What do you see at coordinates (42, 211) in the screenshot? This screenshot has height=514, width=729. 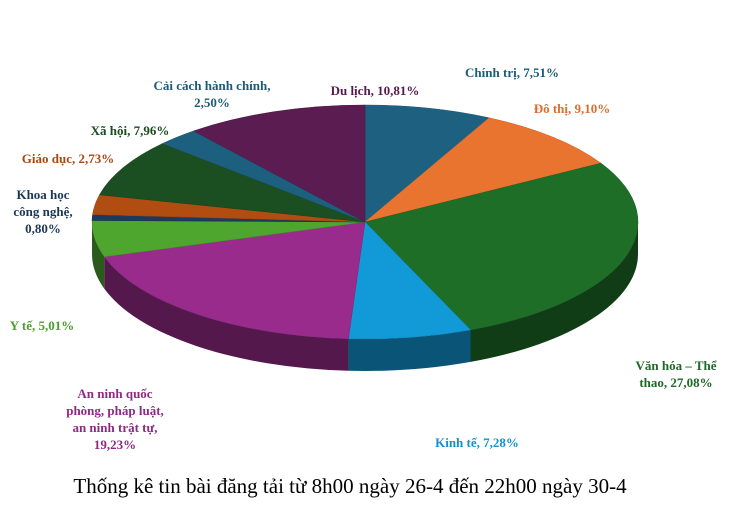 I see `data-label: công nghệ,` at bounding box center [42, 211].